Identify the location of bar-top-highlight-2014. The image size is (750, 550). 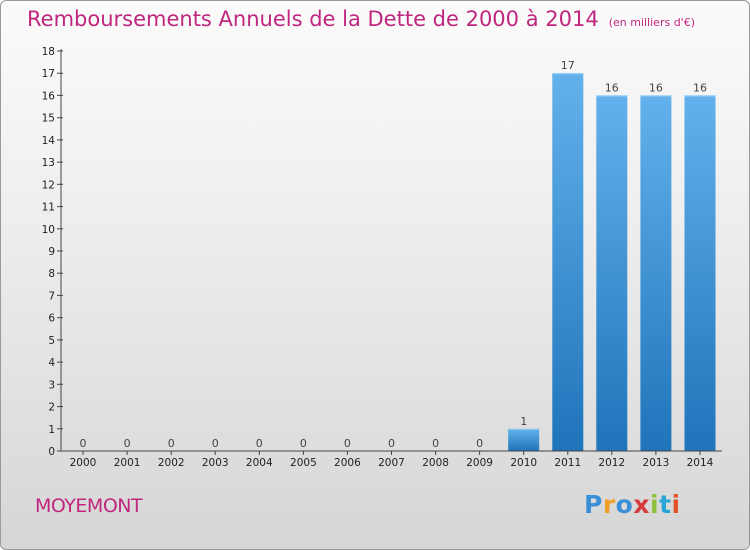
(700, 96).